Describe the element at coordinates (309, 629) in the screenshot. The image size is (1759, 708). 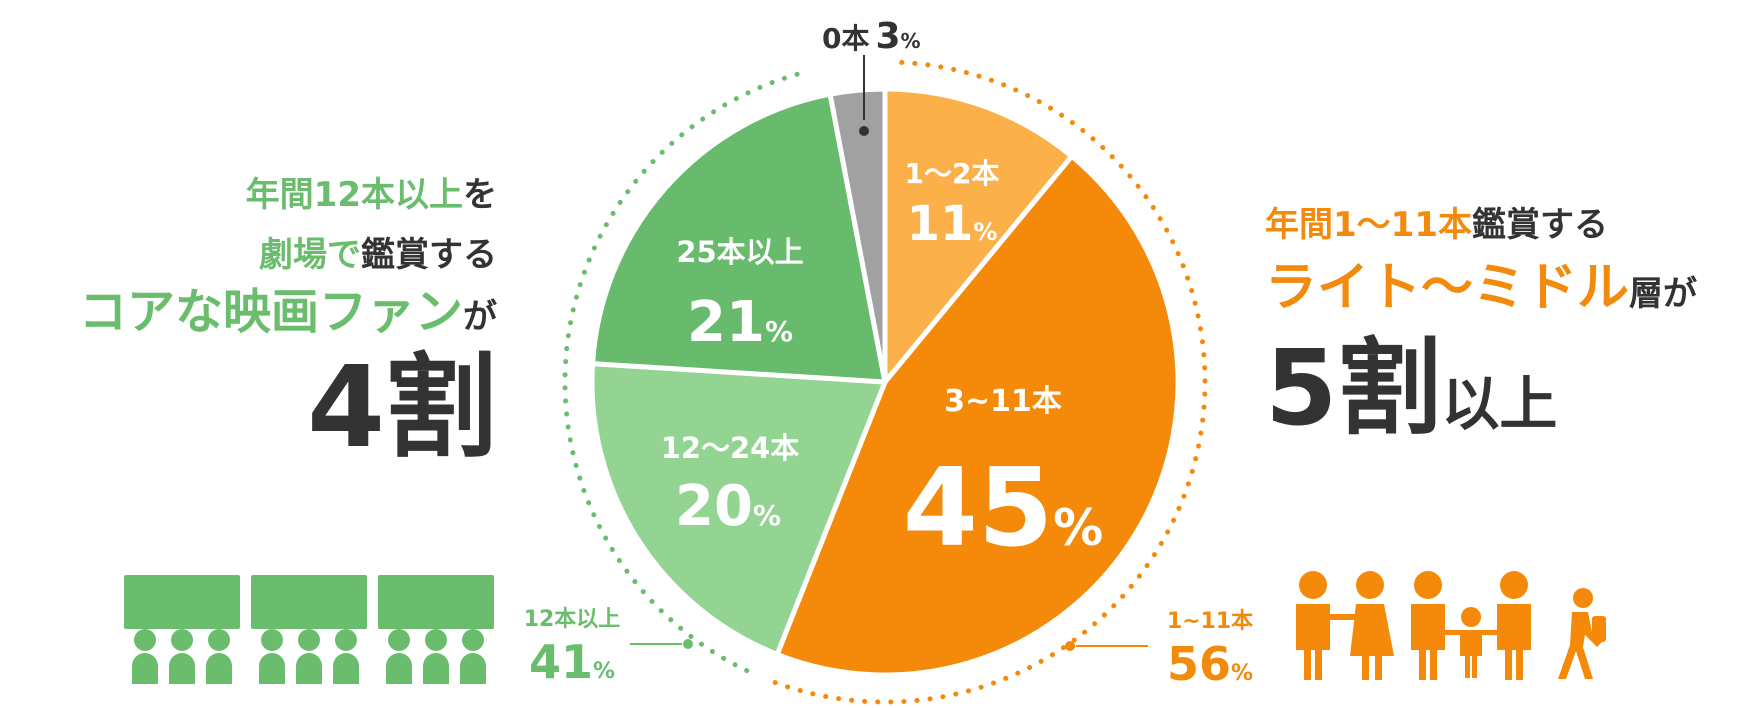
I see `theater-audience-icon` at that location.